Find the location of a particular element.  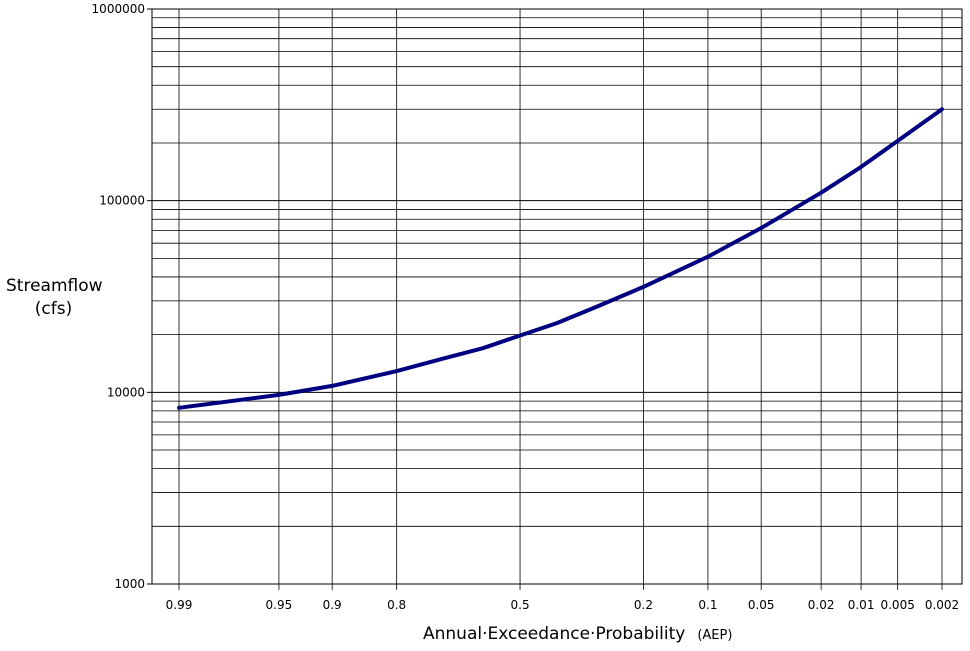

x-tick-label: 0.8 is located at coordinates (396, 605).